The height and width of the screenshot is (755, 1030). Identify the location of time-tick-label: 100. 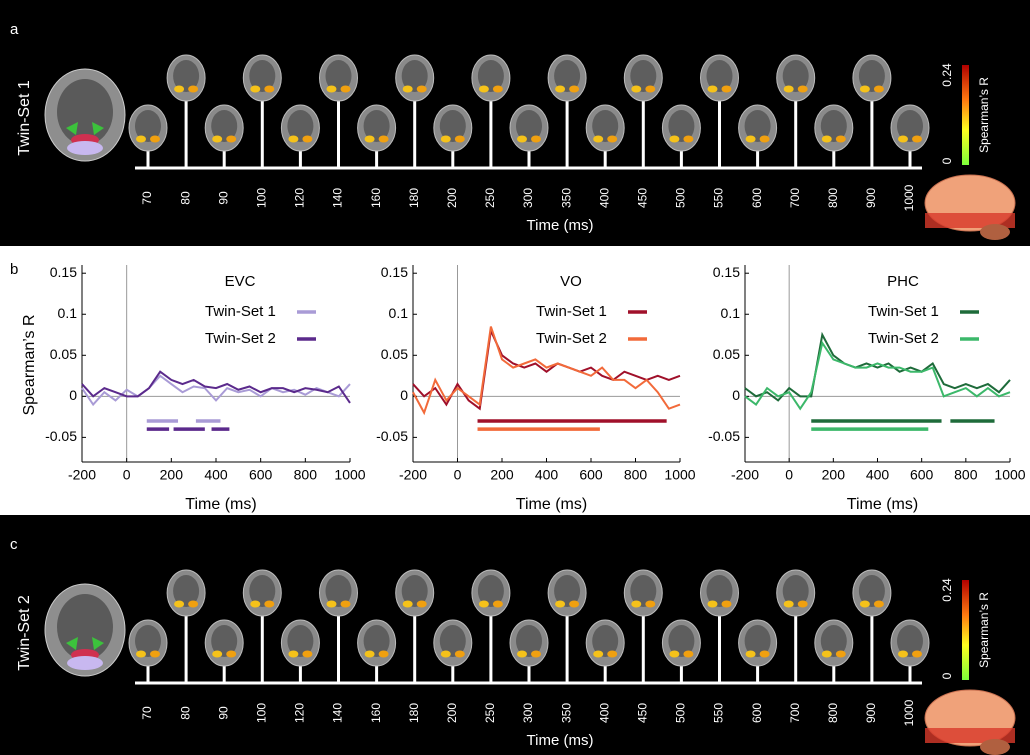
(261, 713).